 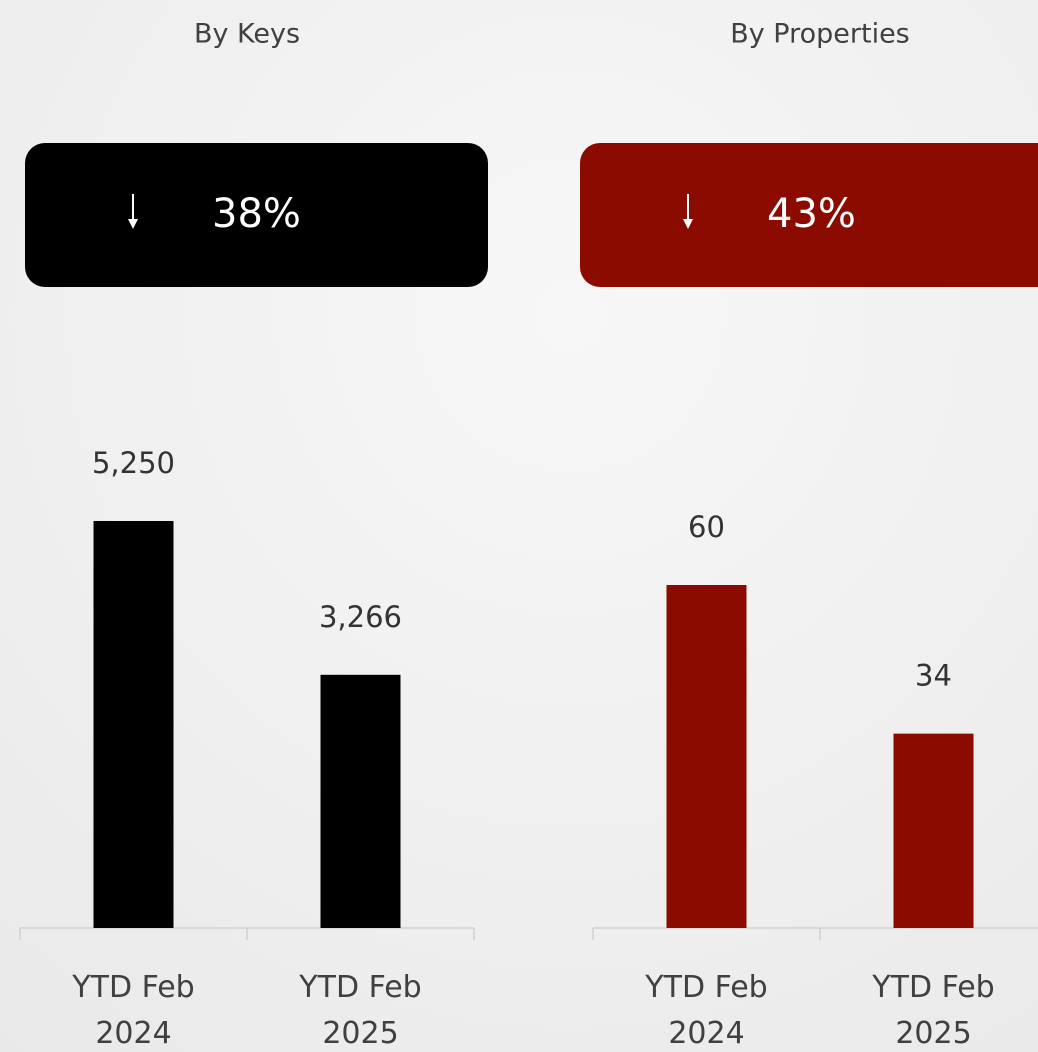 I want to click on chart-title: By Keys, so click(x=247, y=34).